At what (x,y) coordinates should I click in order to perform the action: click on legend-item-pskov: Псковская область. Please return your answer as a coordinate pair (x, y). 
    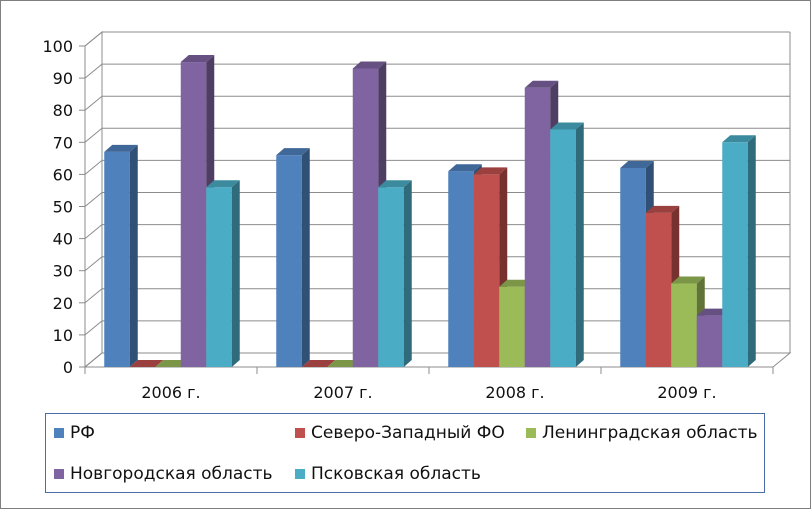
    Looking at the image, I should click on (388, 474).